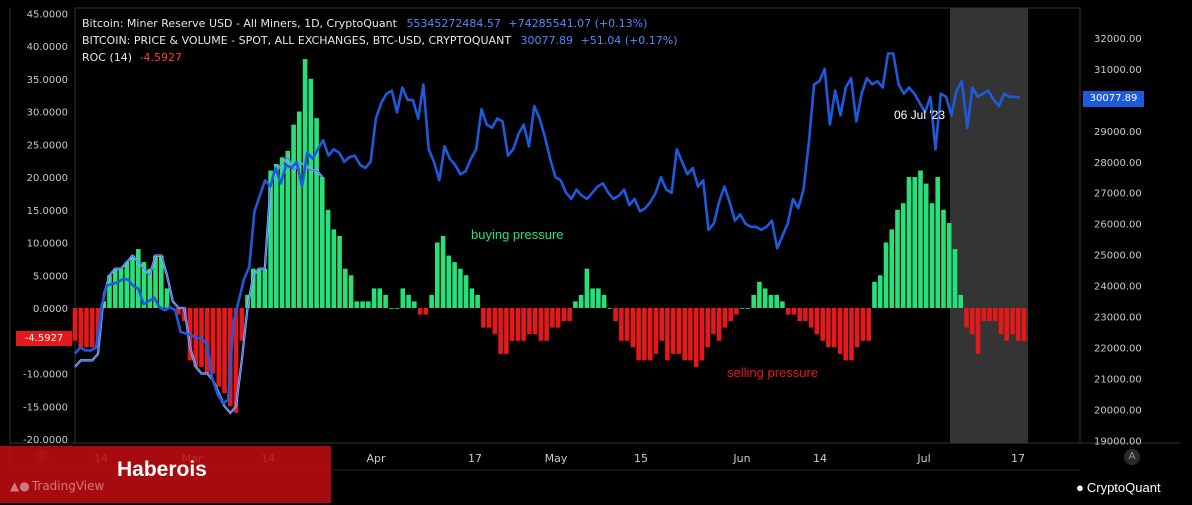 The height and width of the screenshot is (505, 1192). What do you see at coordinates (44, 338) in the screenshot?
I see `current-roc-label: -4.5927` at bounding box center [44, 338].